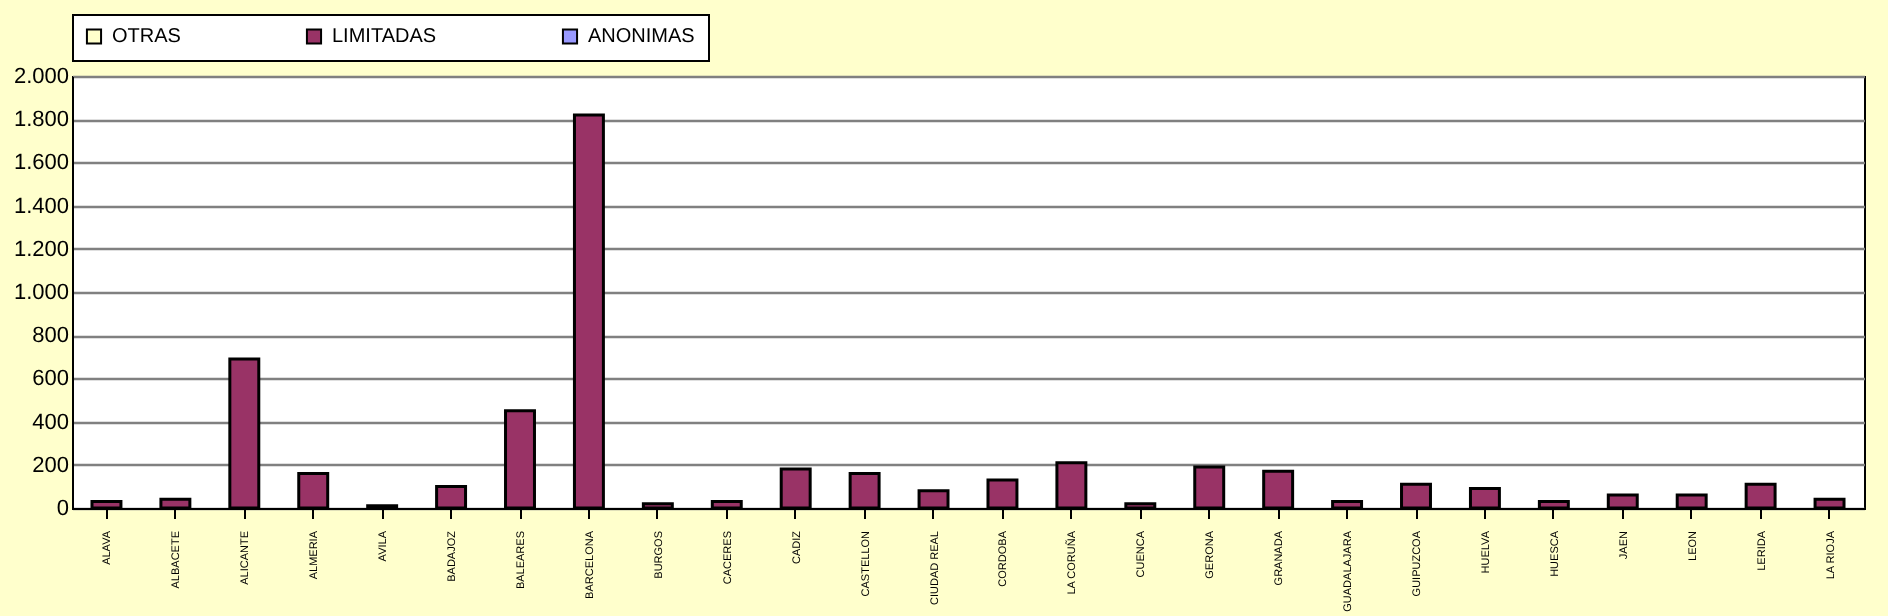  Describe the element at coordinates (642, 37) in the screenshot. I see `legend-label: ANONIMAS` at that location.